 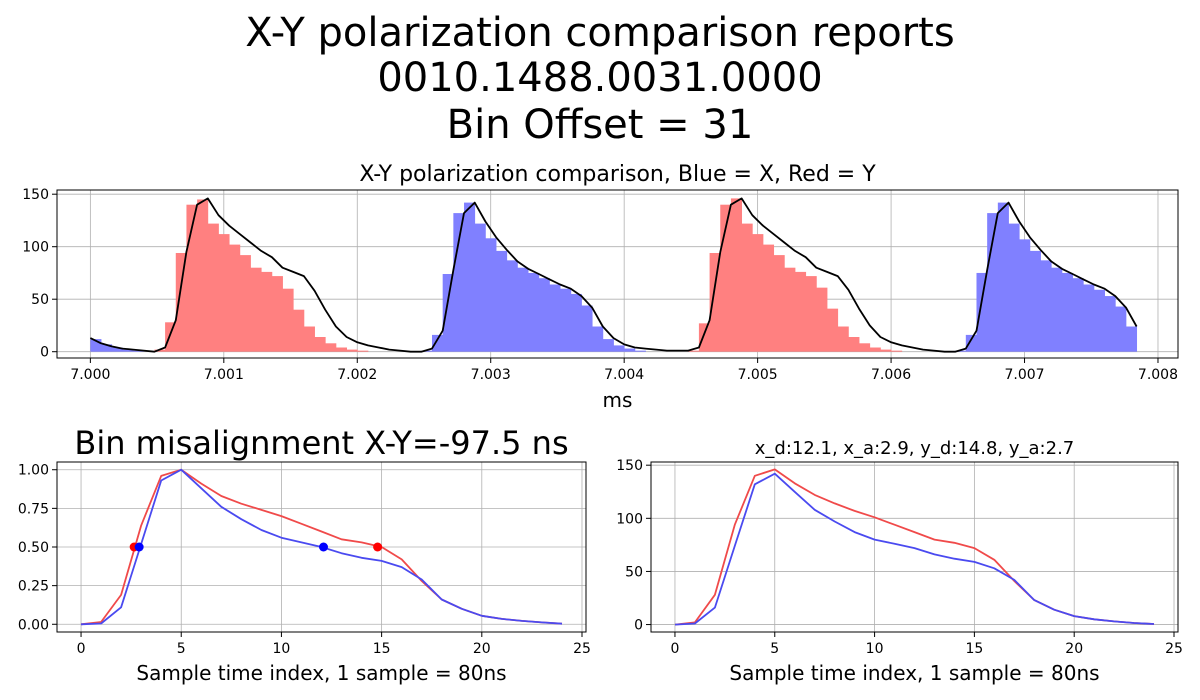 What do you see at coordinates (139, 547) in the screenshot?
I see `x-half-max-marker` at bounding box center [139, 547].